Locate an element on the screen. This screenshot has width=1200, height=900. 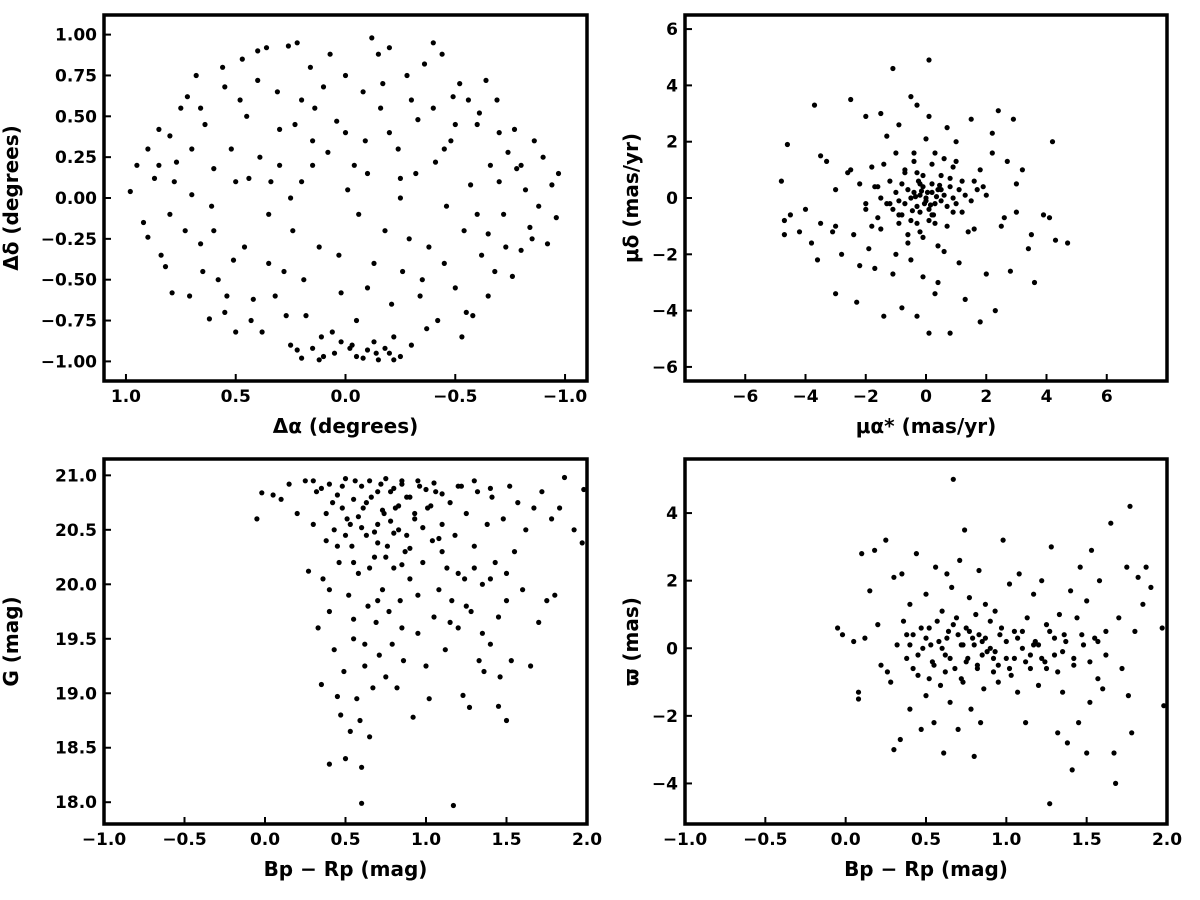
x-axis-label: μα* (mas/yr) is located at coordinates (926, 426).